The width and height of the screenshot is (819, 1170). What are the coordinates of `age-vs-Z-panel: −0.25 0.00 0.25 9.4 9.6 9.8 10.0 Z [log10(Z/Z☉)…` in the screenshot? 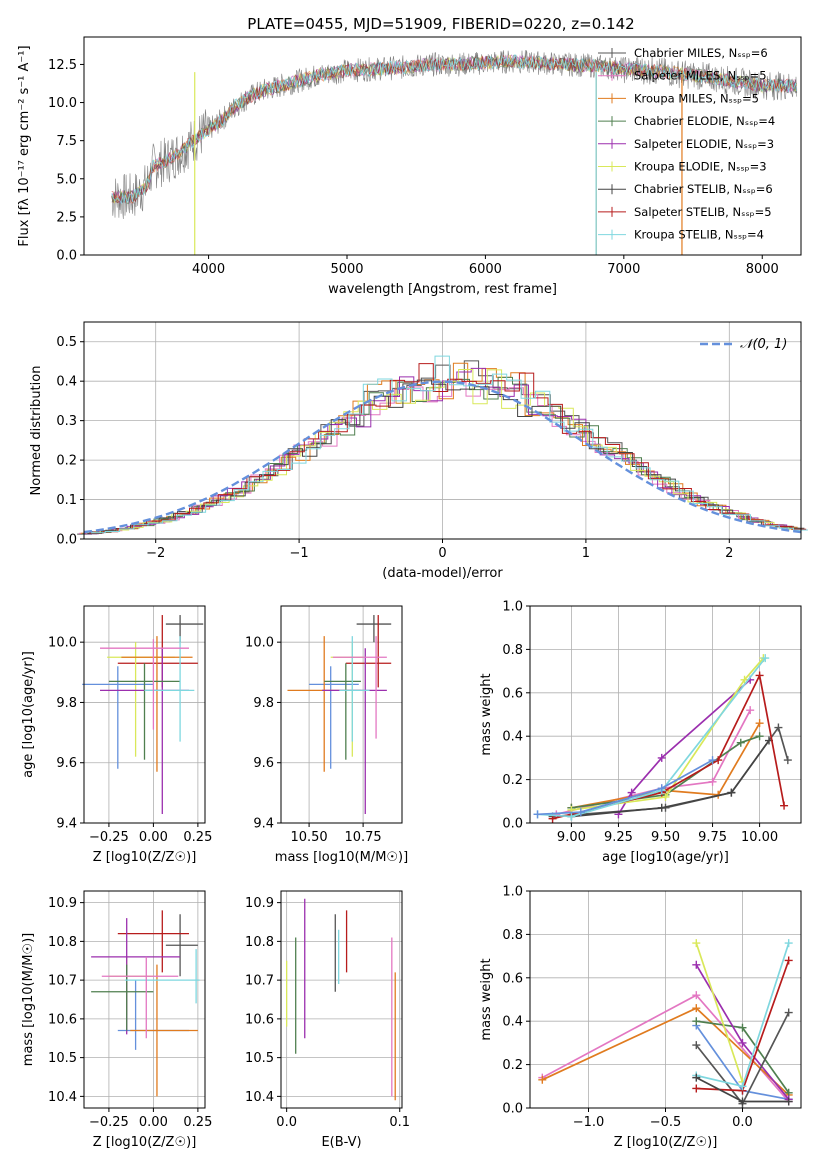 It's located at (116, 735).